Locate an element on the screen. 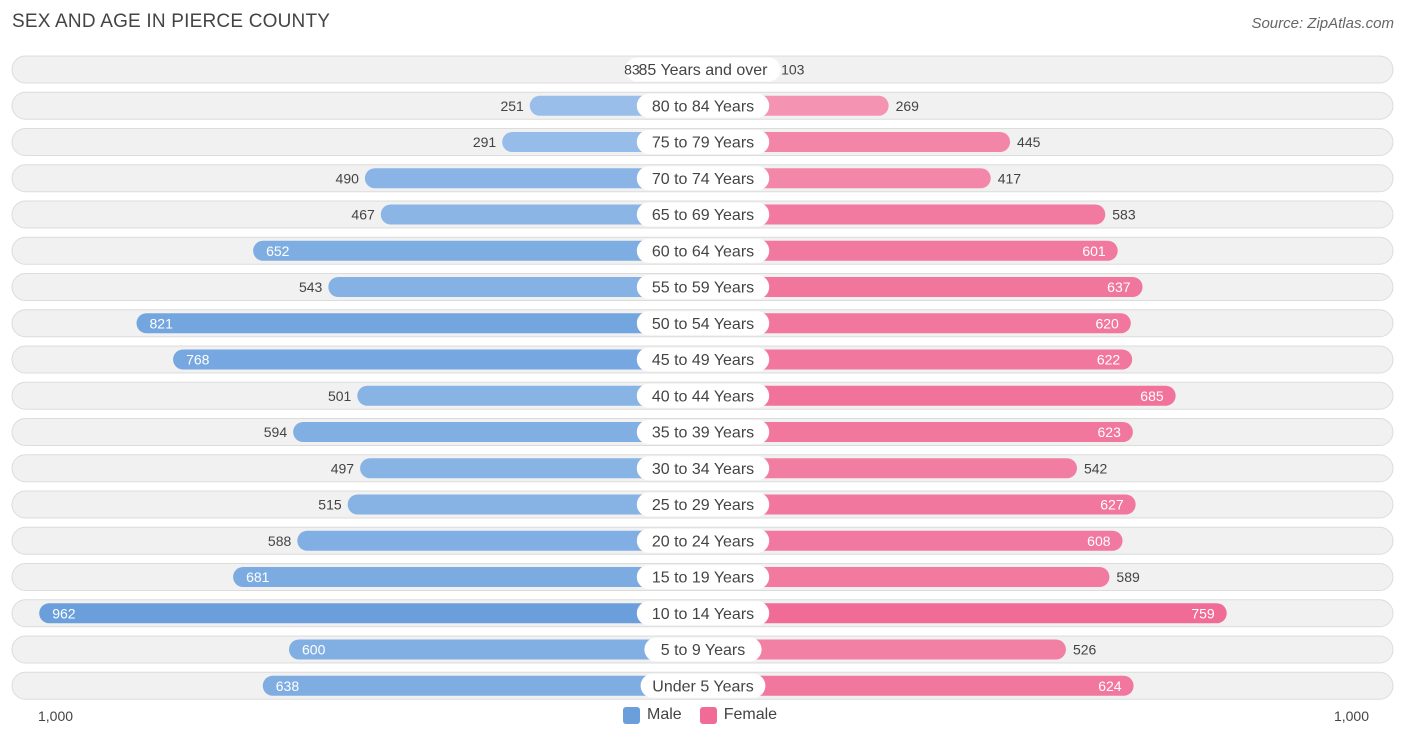 Image resolution: width=1406 pixels, height=740 pixels. category-label: 20 to 24 Years is located at coordinates (703, 541).